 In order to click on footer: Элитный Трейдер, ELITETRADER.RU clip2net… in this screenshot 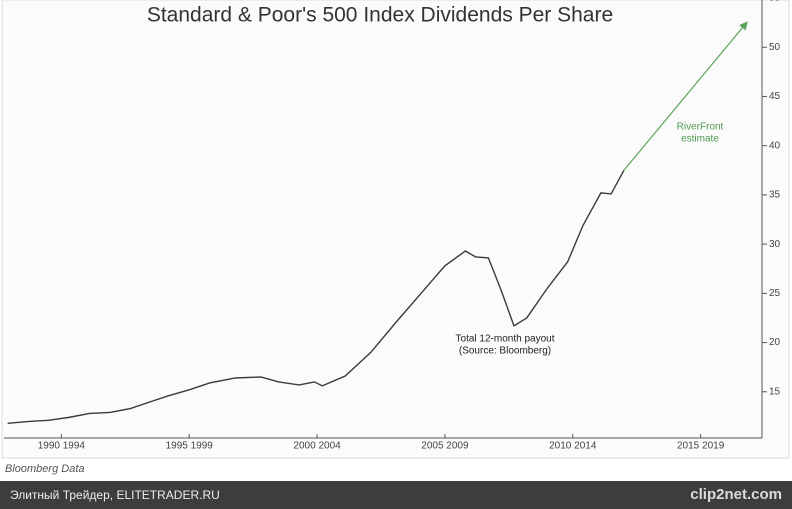, I will do `click(396, 495)`.